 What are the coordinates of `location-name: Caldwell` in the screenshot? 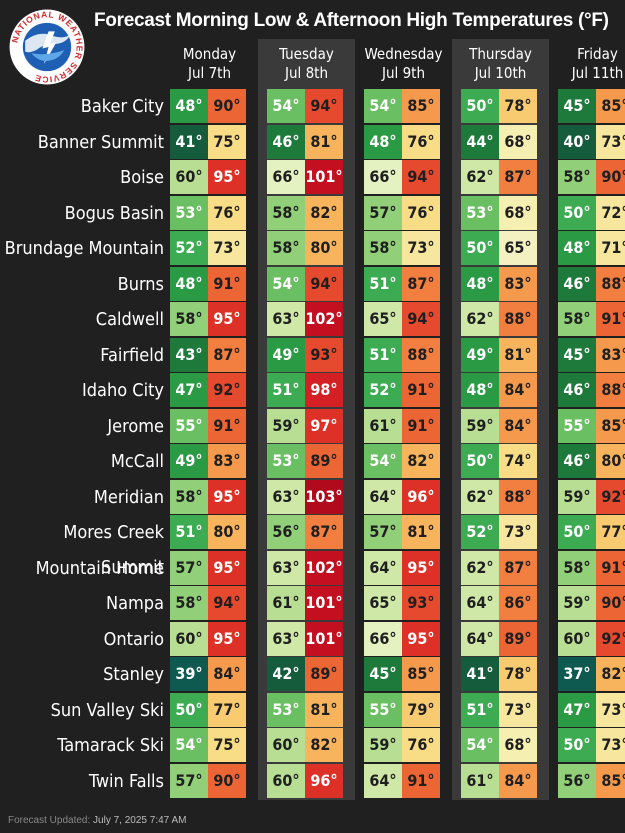 It's located at (129, 319).